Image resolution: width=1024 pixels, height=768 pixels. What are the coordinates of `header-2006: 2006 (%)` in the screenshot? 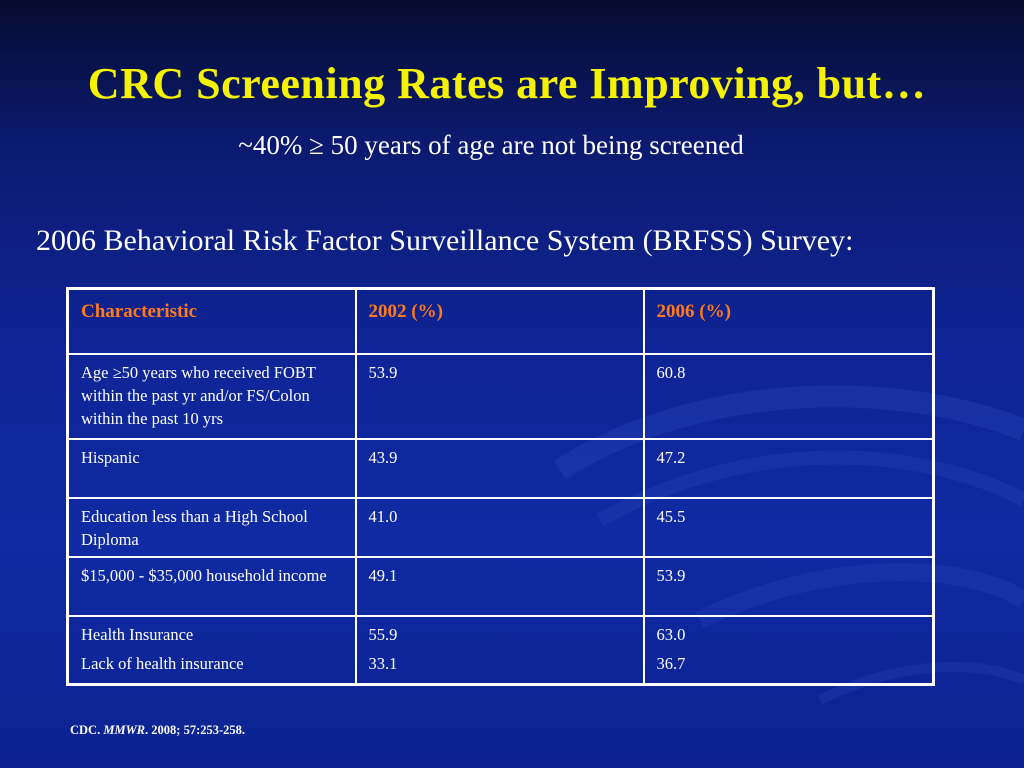 It's located at (788, 321).